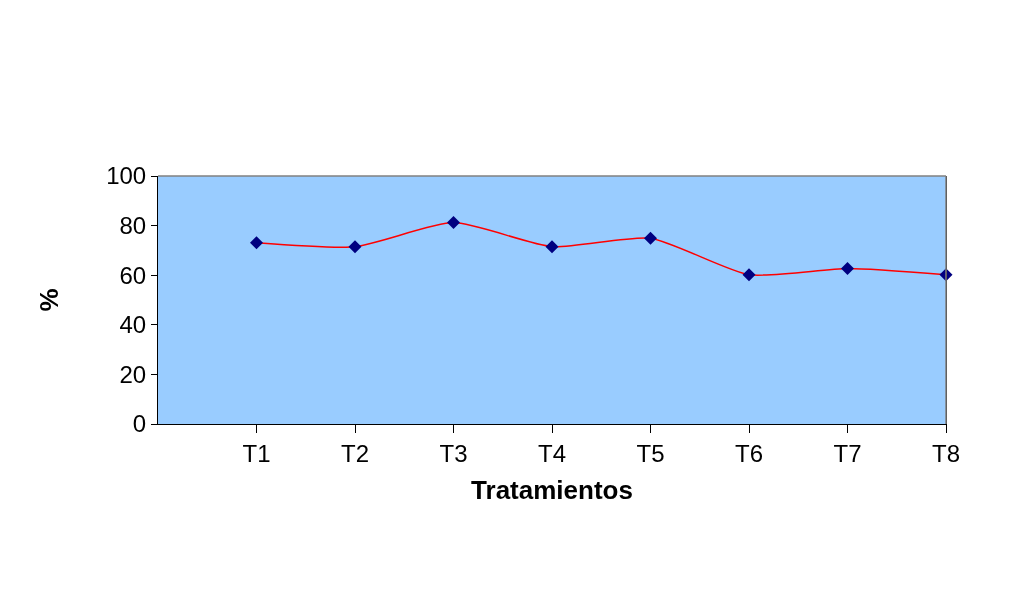  Describe the element at coordinates (355, 453) in the screenshot. I see `x-tick-label: T2` at that location.